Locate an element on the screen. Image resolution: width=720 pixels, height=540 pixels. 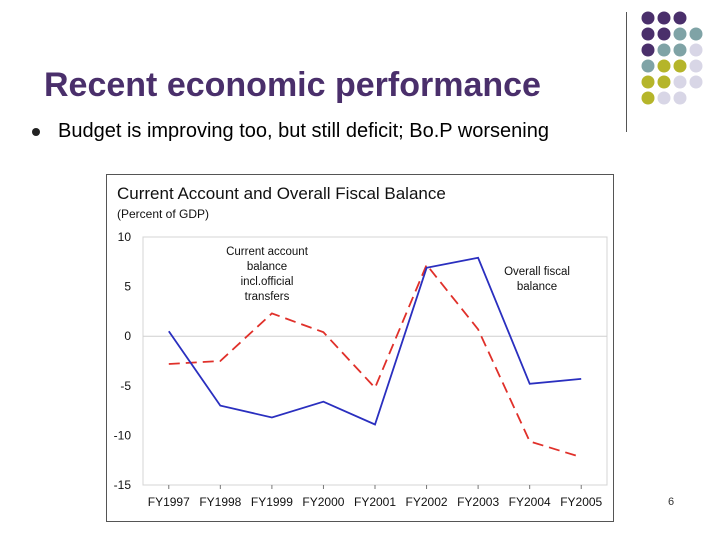
slide-title: Recent economic performance is located at coordinates (292, 85).